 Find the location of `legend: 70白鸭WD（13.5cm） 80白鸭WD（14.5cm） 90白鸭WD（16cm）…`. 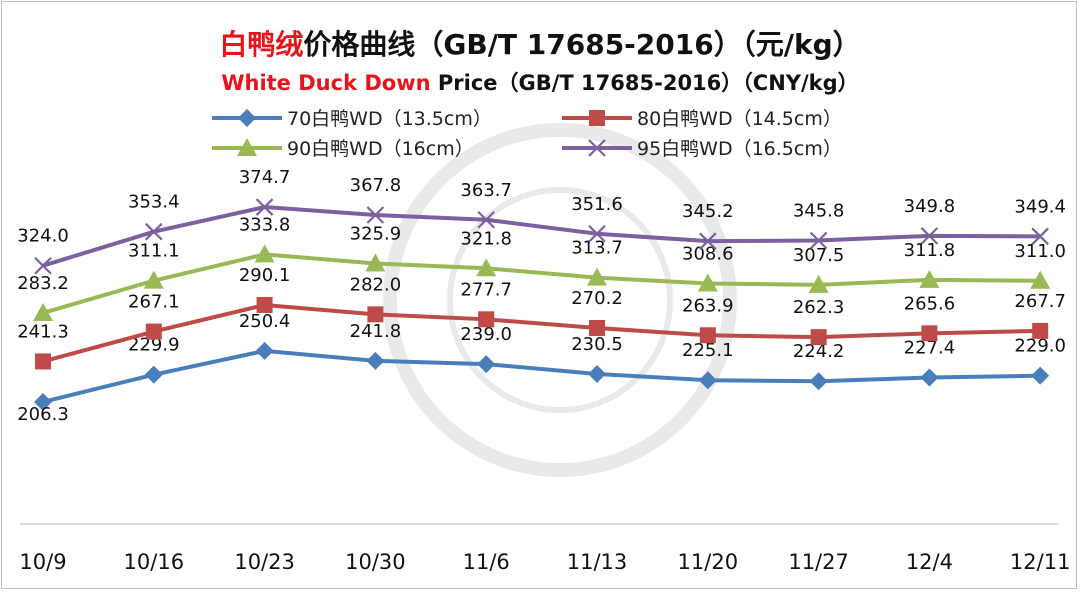

legend: 70白鸭WD（13.5cm） 80白鸭WD（14.5cm） 90白鸭WD（16cm）… is located at coordinates (527, 134).